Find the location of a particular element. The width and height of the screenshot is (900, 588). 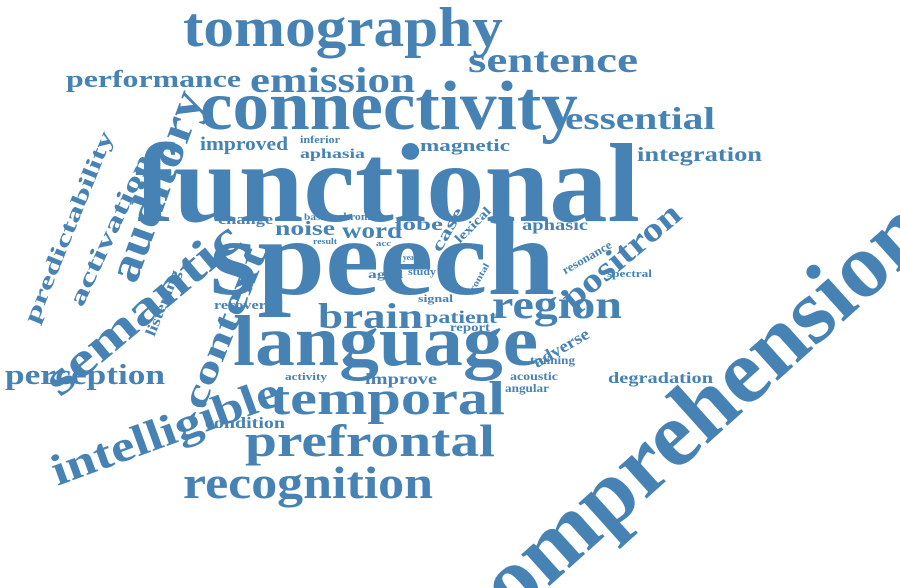

word-acoustic: acoustic is located at coordinates (534, 376).